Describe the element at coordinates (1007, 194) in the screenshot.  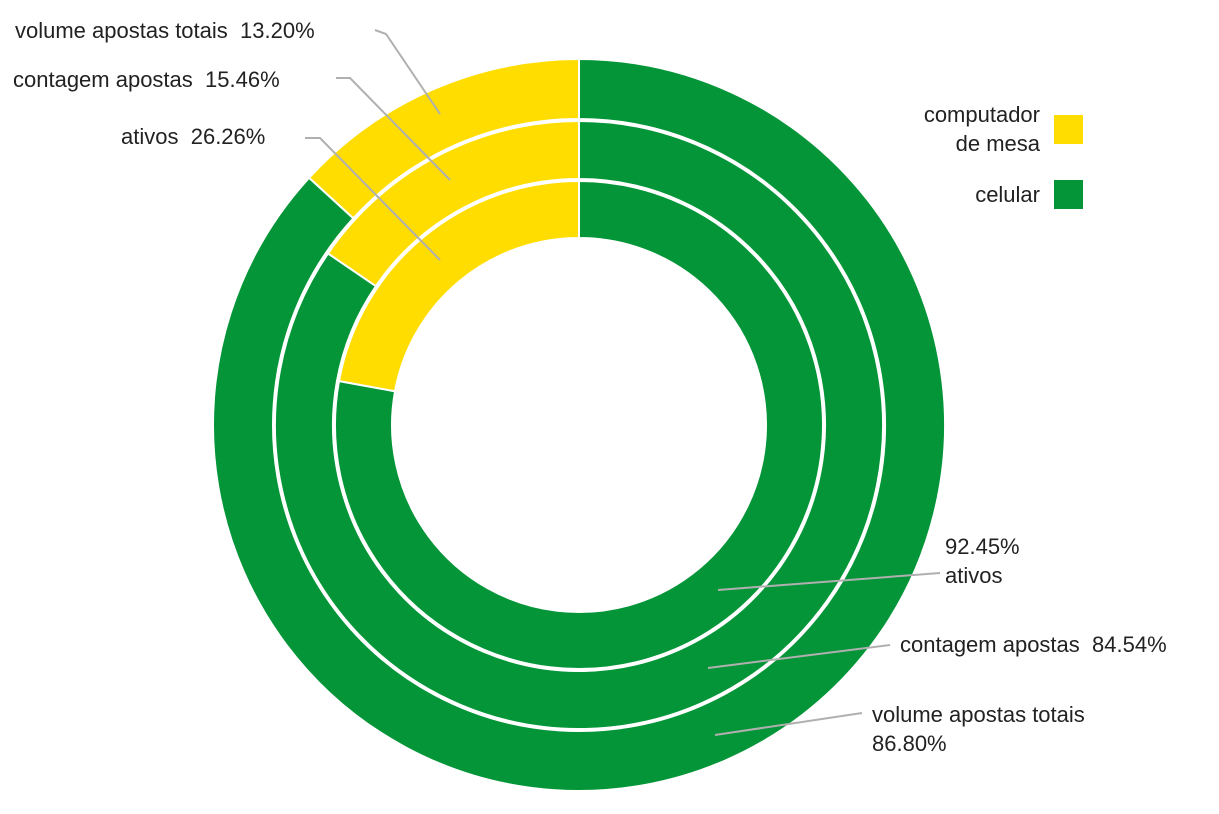
I see `legend-label-mobile: celular` at that location.